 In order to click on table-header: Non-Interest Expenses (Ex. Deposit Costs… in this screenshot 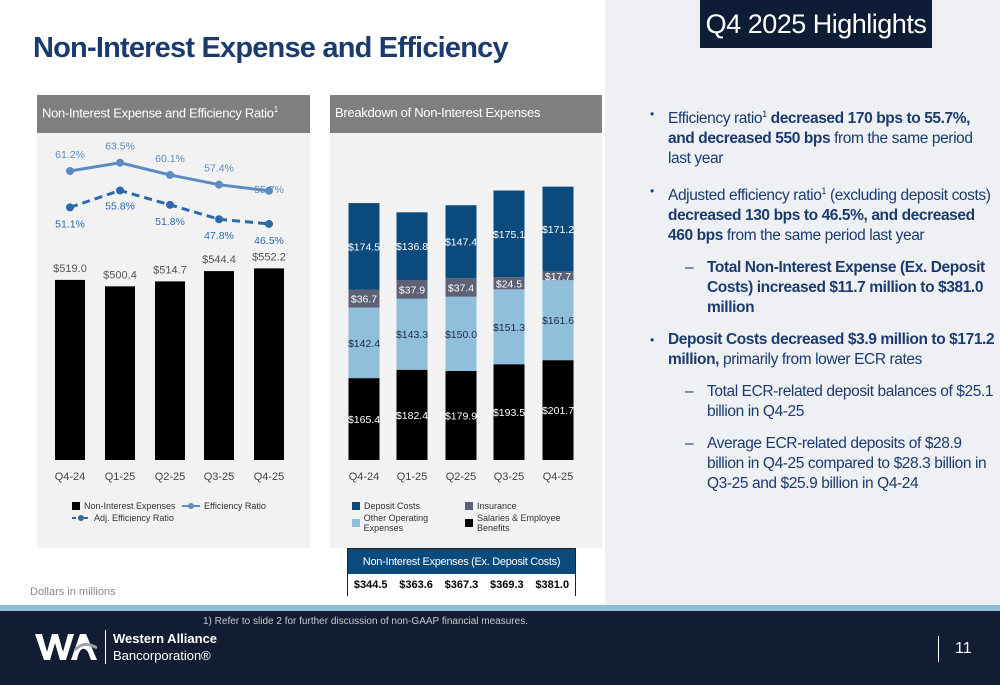, I will do `click(461, 561)`.